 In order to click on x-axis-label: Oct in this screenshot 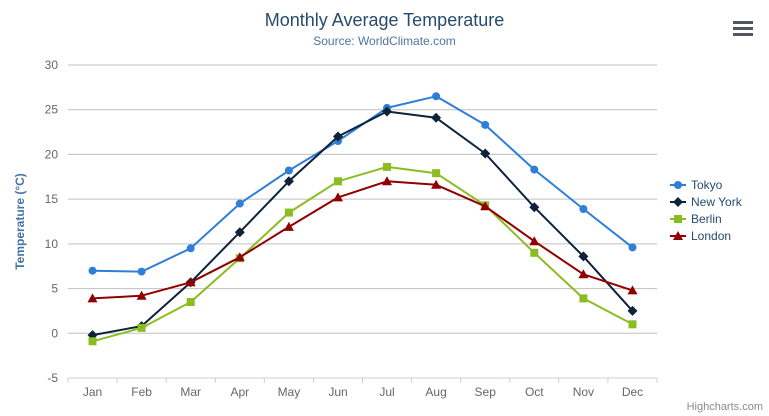, I will do `click(534, 392)`.